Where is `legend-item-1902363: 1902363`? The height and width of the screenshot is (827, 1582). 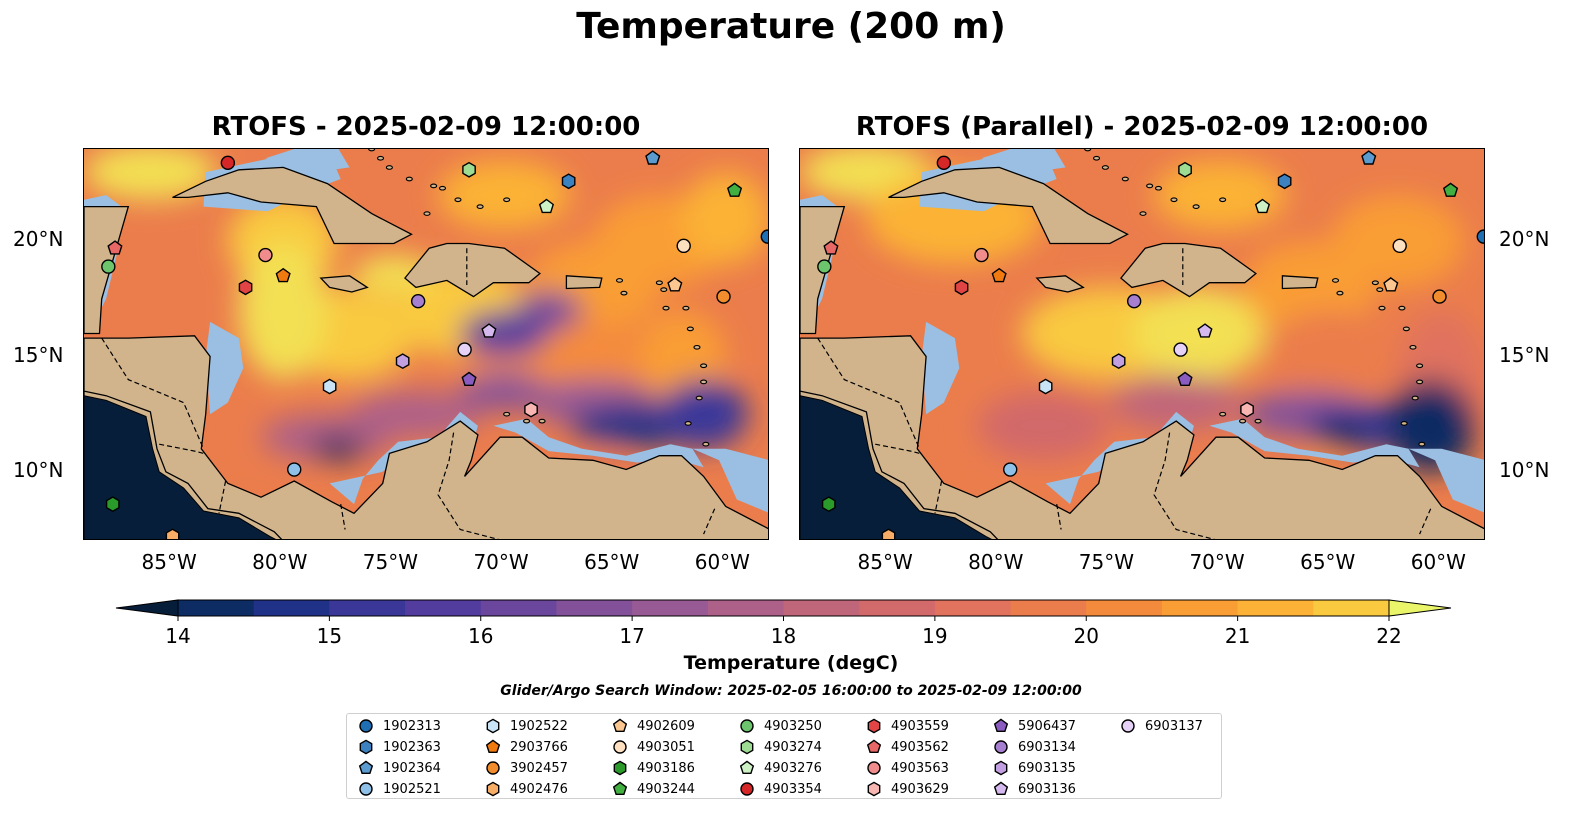 legend-item-1902363: 1902363 is located at coordinates (399, 747).